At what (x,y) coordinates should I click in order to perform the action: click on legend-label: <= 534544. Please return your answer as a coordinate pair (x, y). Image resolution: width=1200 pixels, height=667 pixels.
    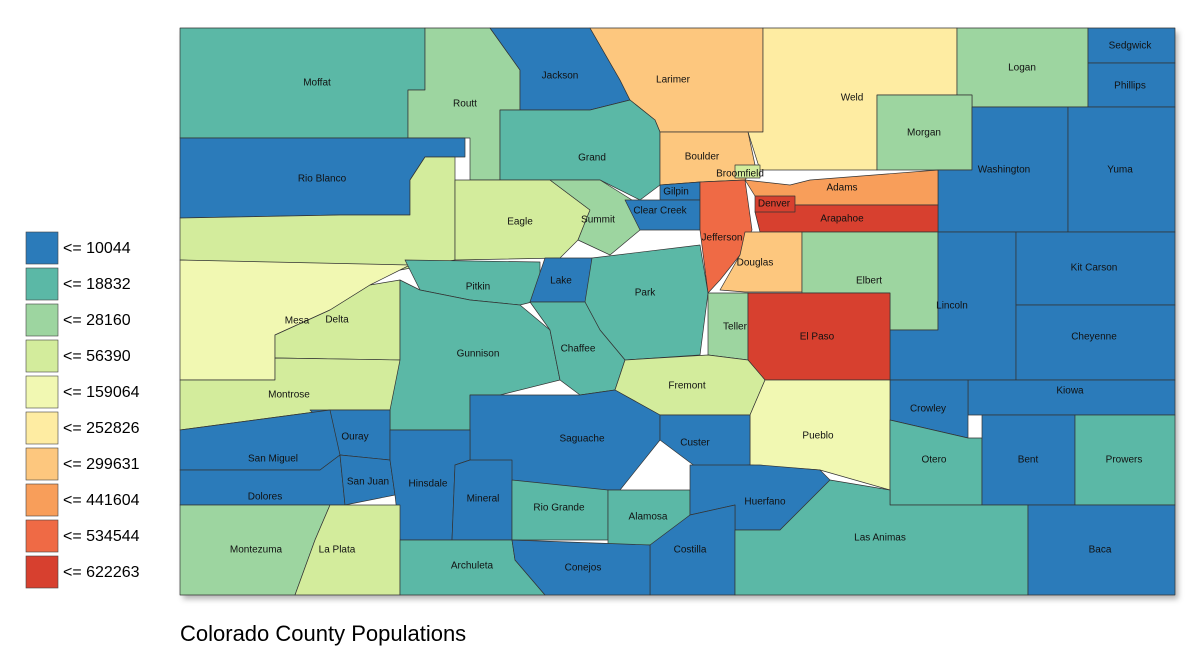
    Looking at the image, I should click on (101, 536).